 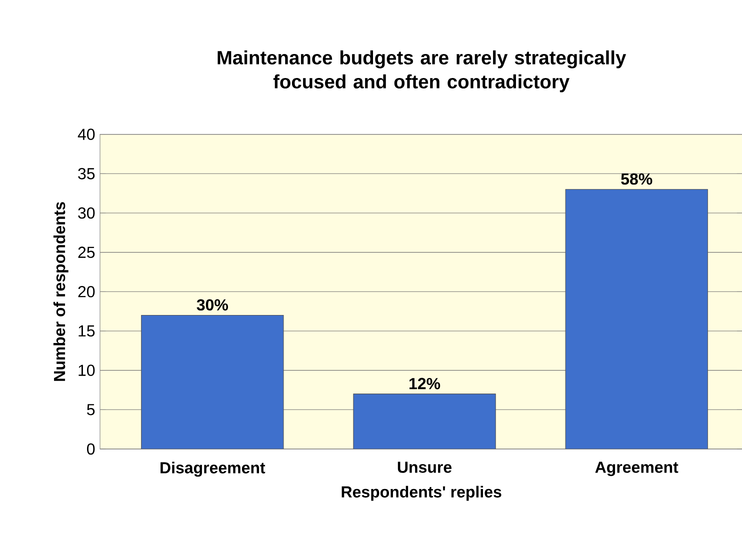 What do you see at coordinates (86, 252) in the screenshot?
I see `y-tick-label: 25` at bounding box center [86, 252].